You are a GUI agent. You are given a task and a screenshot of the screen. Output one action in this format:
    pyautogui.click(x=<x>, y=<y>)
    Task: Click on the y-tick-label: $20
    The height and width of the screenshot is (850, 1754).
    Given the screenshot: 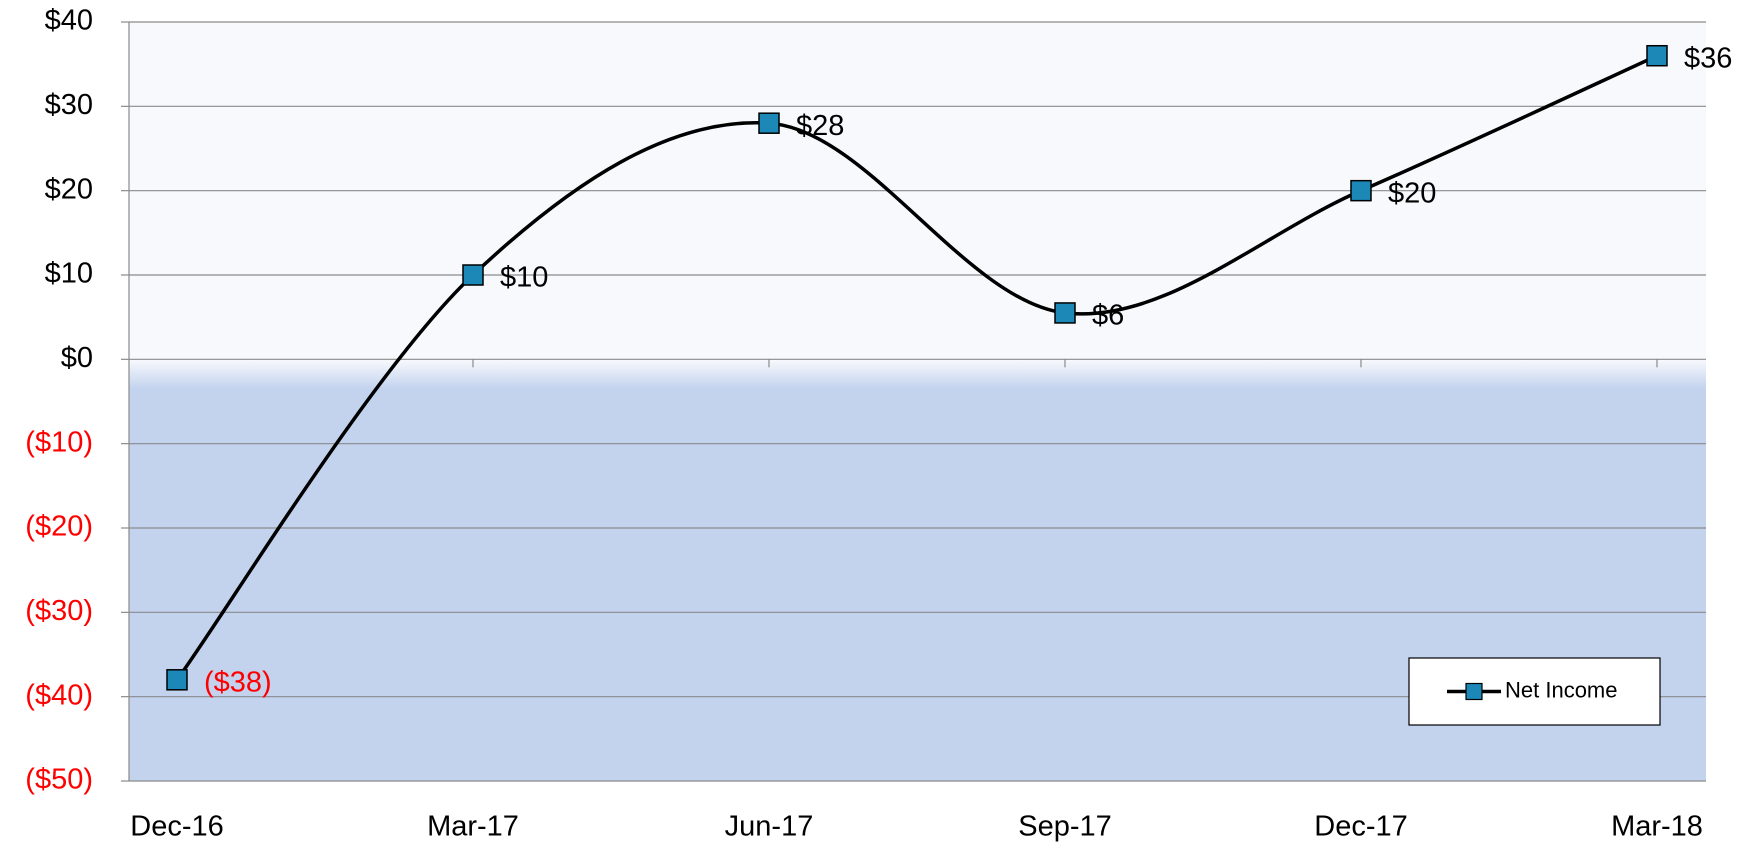 What is the action you would take?
    pyautogui.click(x=69, y=189)
    